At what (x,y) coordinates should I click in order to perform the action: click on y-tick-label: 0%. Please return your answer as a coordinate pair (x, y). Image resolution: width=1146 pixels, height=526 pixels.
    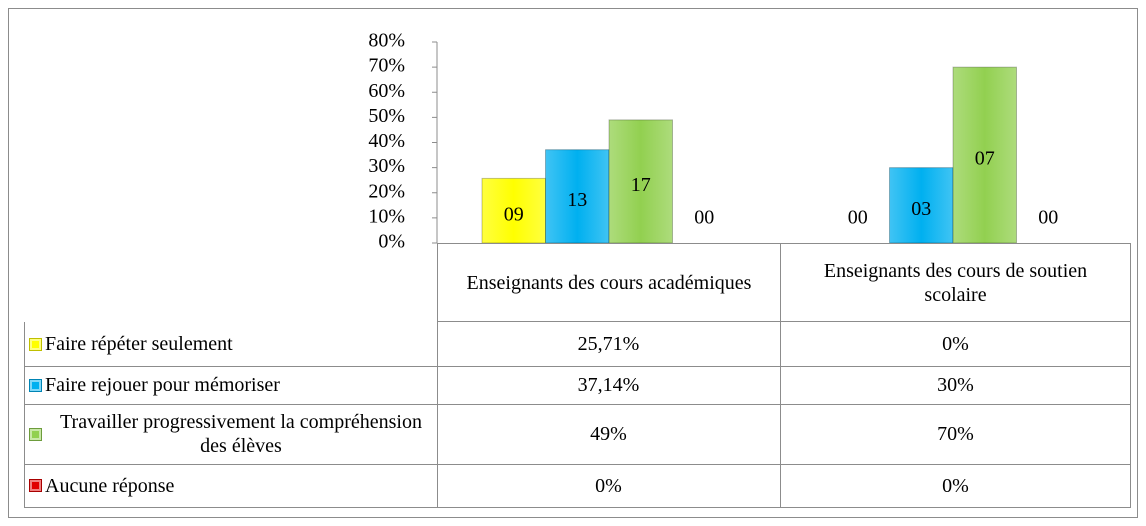
    Looking at the image, I should click on (391, 242).